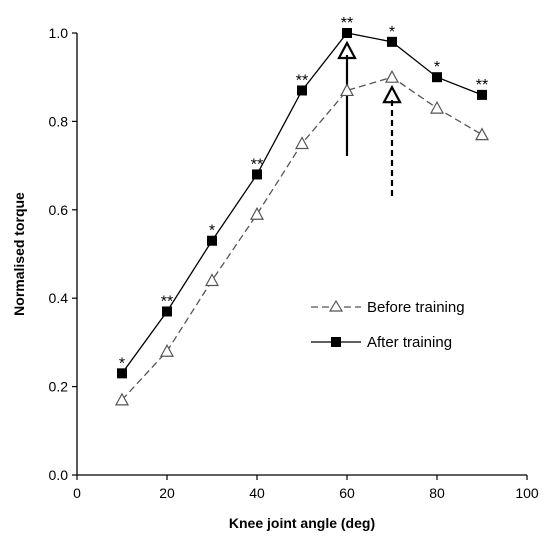 The width and height of the screenshot is (546, 541). I want to click on legend: Before training After training, so click(388, 325).